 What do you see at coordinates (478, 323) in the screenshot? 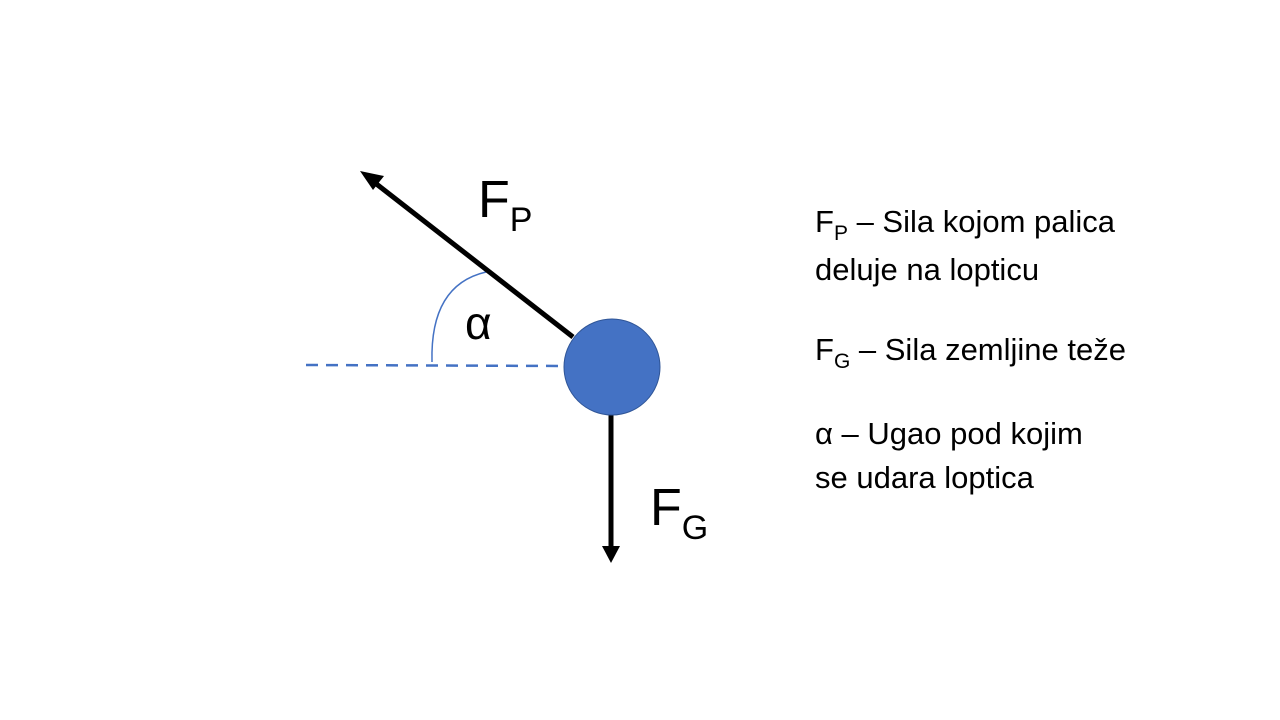
I see `alpha-label: α` at bounding box center [478, 323].